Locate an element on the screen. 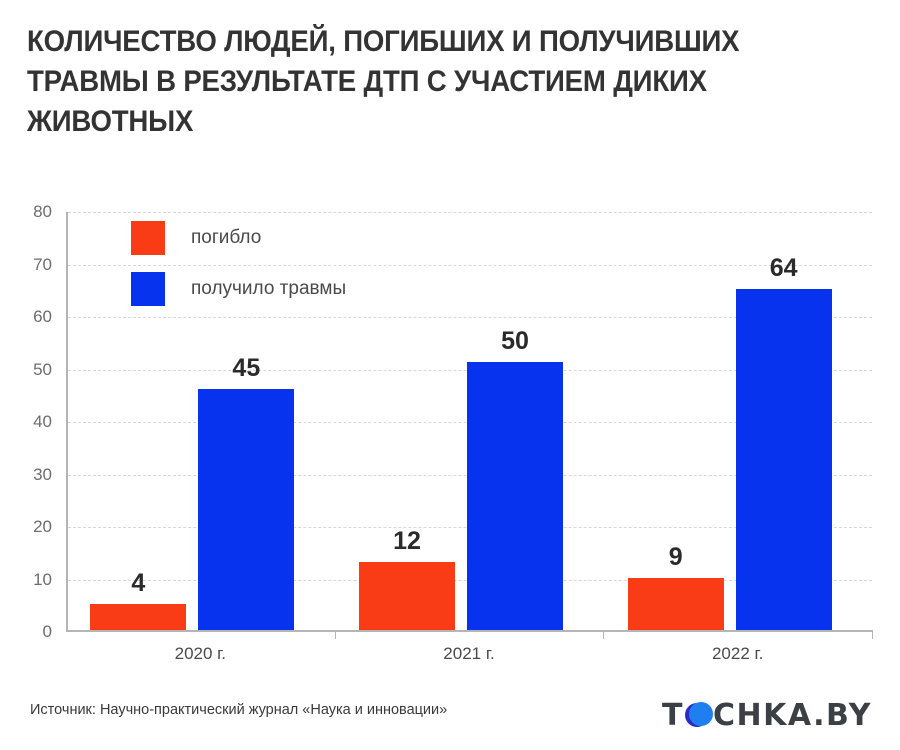 This screenshot has width=900, height=750. x-axis-line is located at coordinates (469, 631).